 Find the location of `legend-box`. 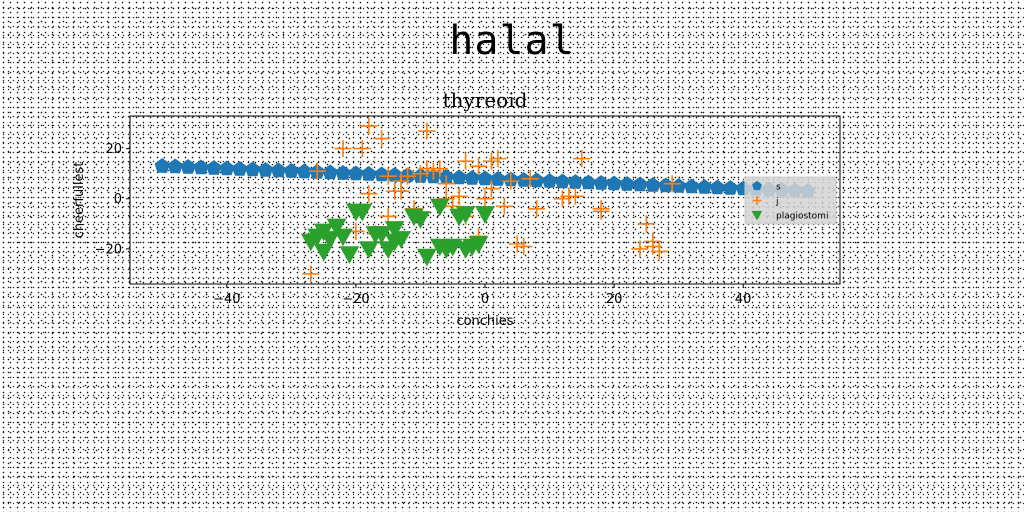

legend-box is located at coordinates (790, 200).